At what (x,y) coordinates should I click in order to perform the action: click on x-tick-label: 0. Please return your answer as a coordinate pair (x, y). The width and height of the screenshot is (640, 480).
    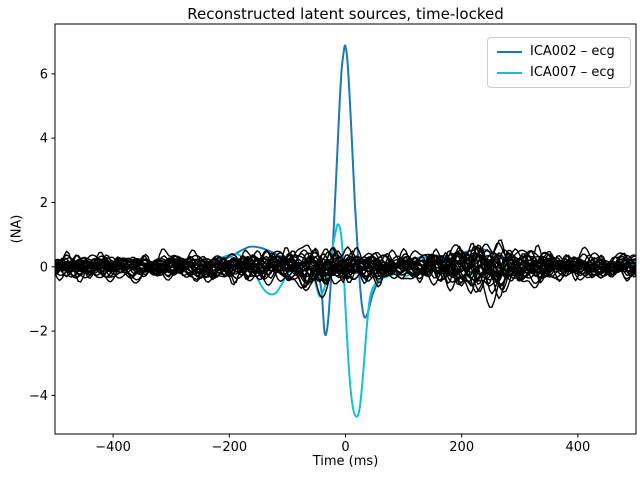
    Looking at the image, I should click on (345, 447).